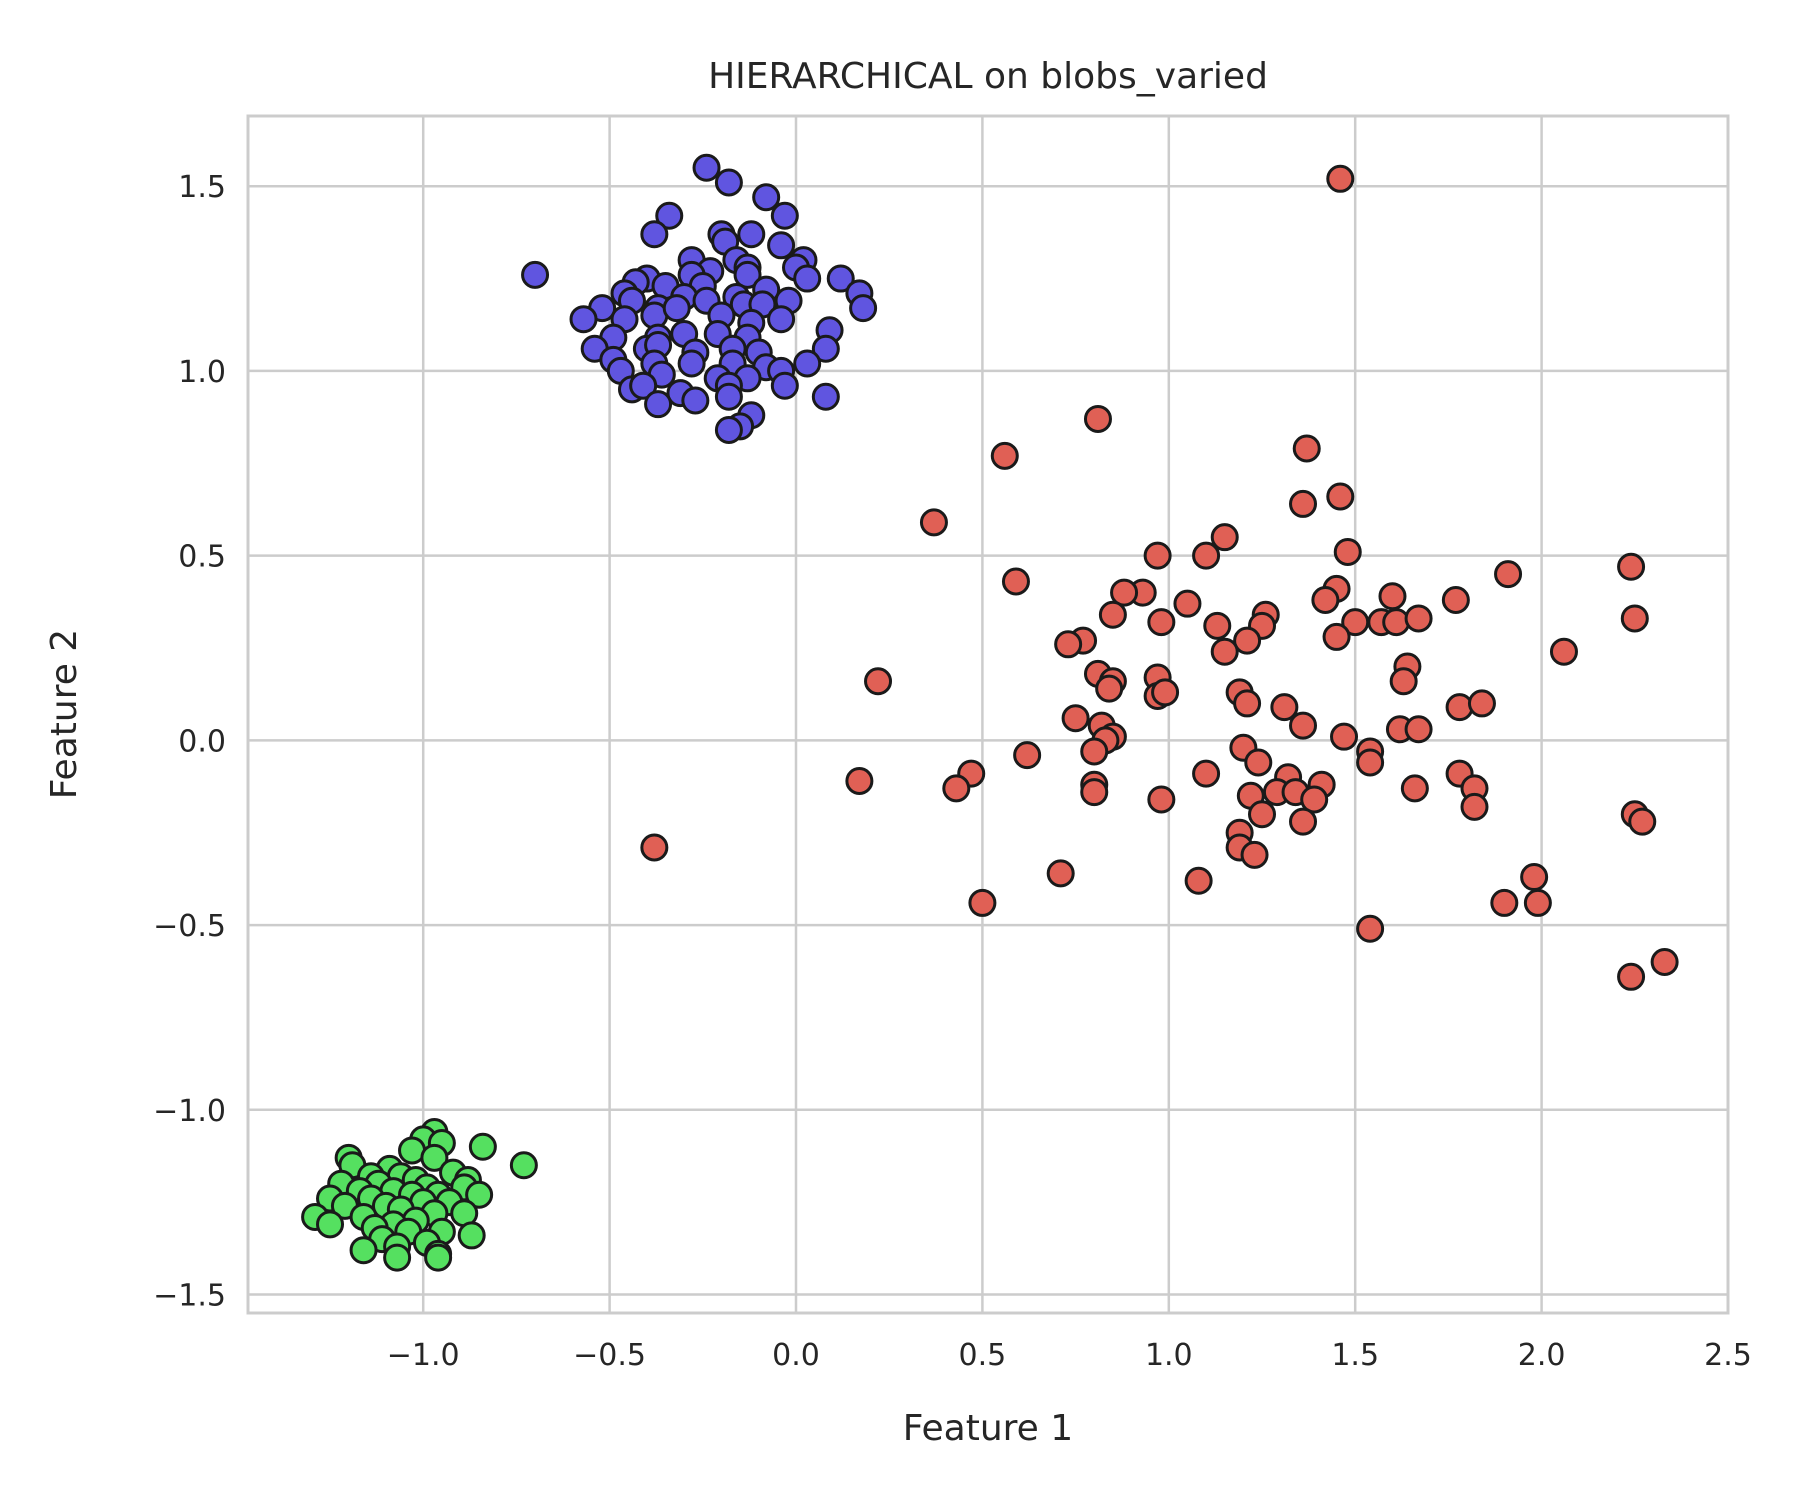 This screenshot has width=1800, height=1500. I want to click on y-axis-ticks: −1.5 −1.0 −0.5 0.0 0.5 1.0 1.5, so click(189, 741).